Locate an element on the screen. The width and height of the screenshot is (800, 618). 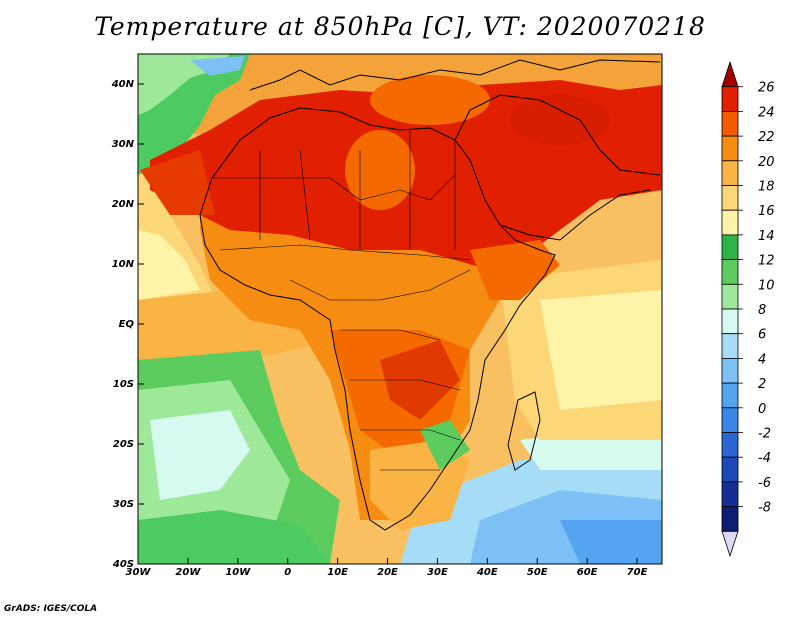
lat-tick-label: 20S is located at coordinates (123, 444).